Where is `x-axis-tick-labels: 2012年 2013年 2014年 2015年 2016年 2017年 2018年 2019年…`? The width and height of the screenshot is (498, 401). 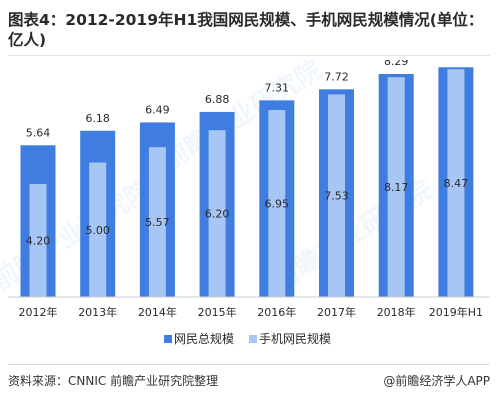
x-axis-tick-labels: 2012年 2013年 2014年 2015年 2016年 2017年 2018年 2019年… is located at coordinates (251, 312).